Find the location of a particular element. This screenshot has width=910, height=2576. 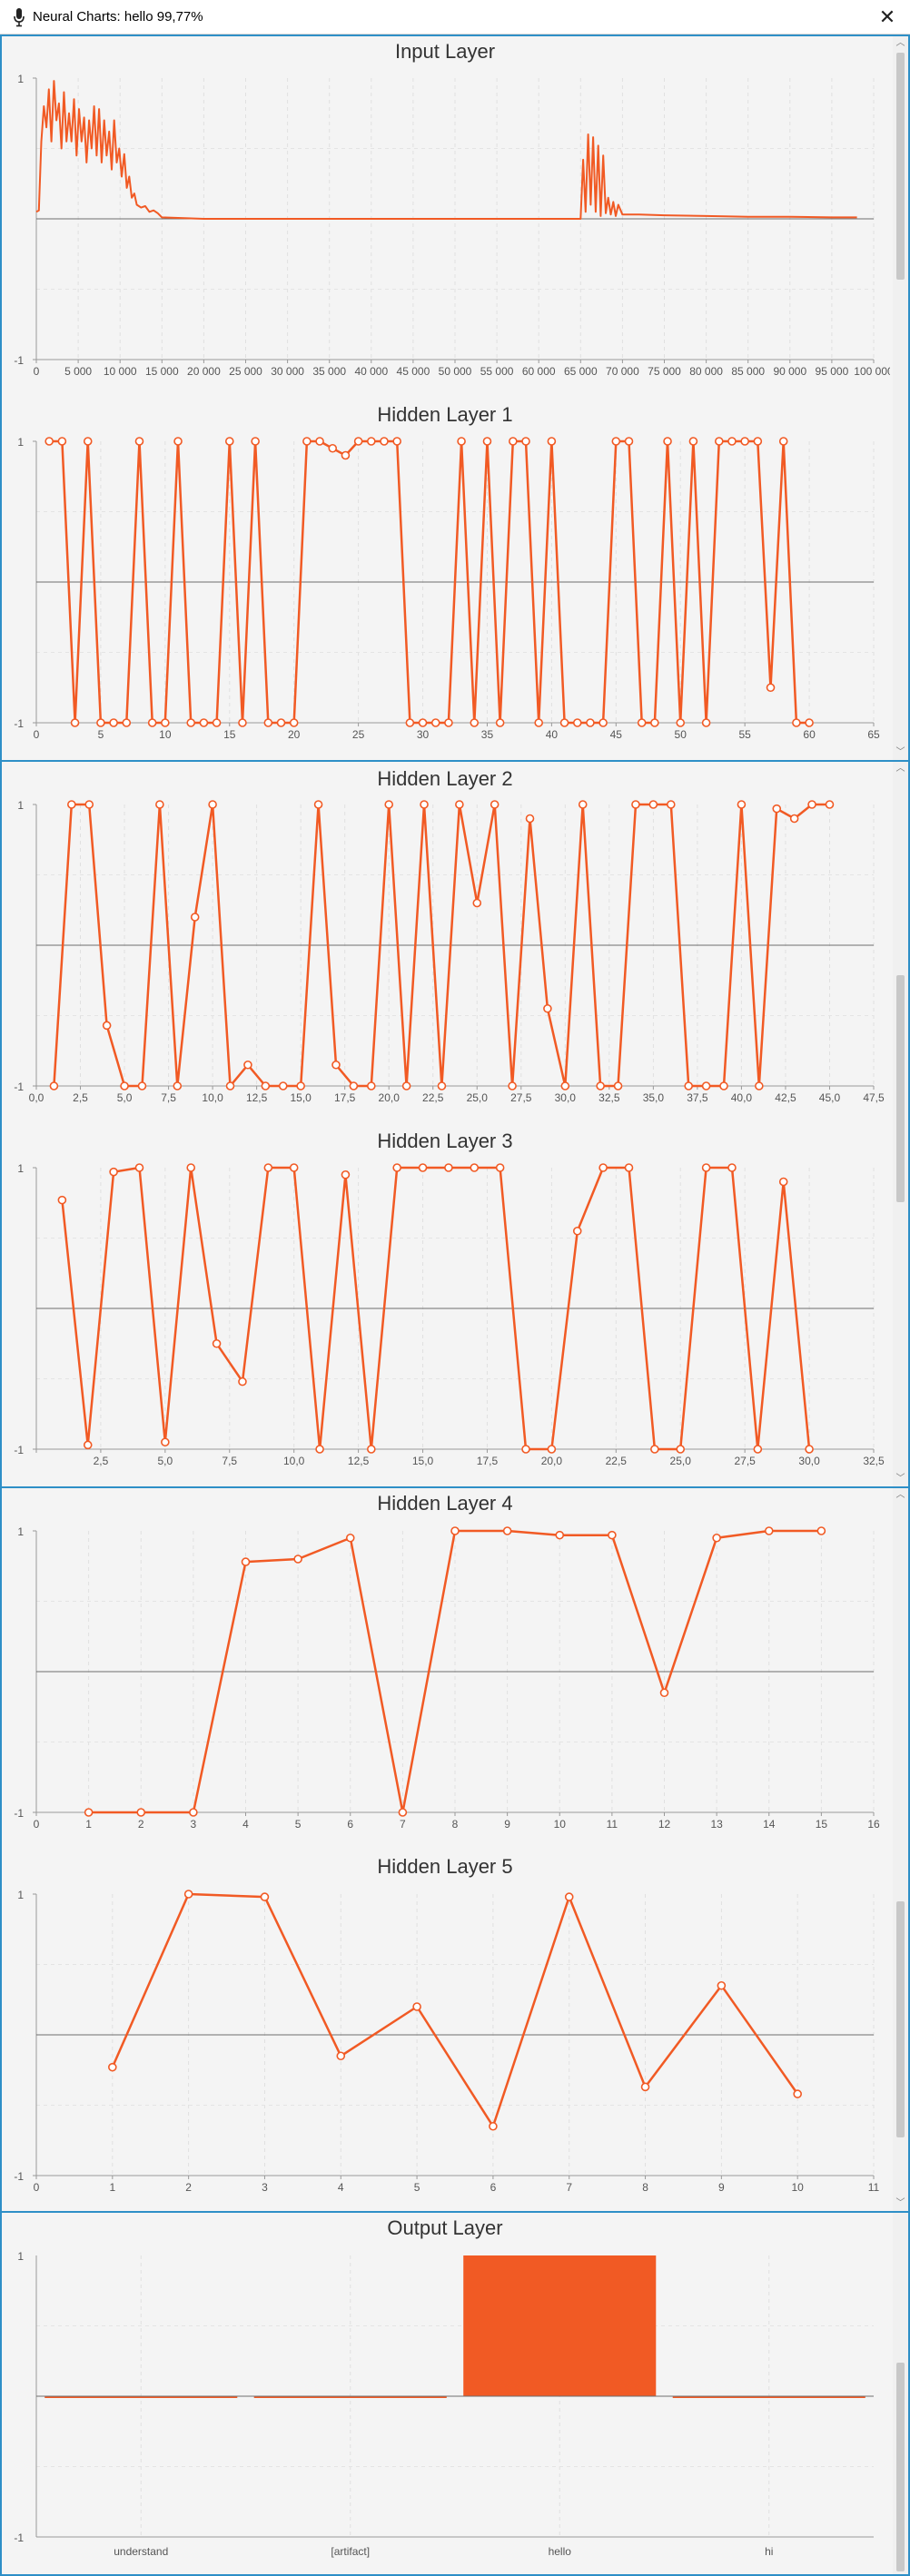

x-tick-label: 15 000 is located at coordinates (162, 371).